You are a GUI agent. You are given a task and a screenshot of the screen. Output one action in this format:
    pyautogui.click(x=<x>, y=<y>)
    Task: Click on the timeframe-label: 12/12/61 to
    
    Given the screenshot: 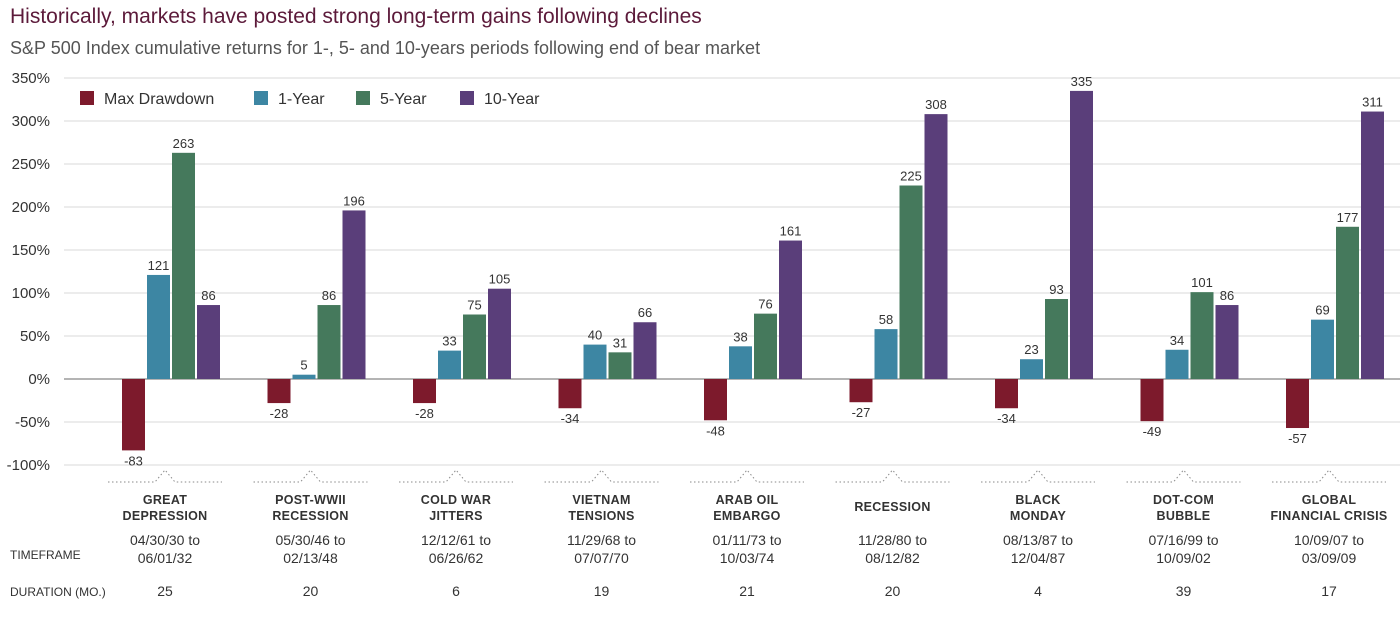 What is the action you would take?
    pyautogui.click(x=456, y=540)
    